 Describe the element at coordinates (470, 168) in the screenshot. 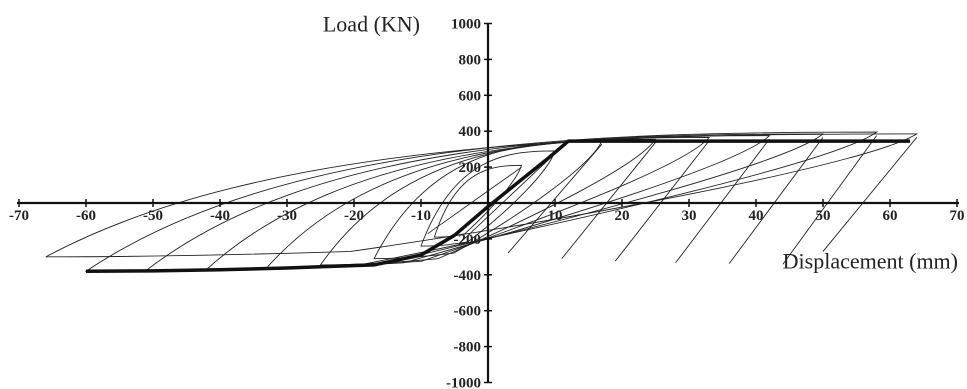

I see `y-tick-label: 200` at that location.